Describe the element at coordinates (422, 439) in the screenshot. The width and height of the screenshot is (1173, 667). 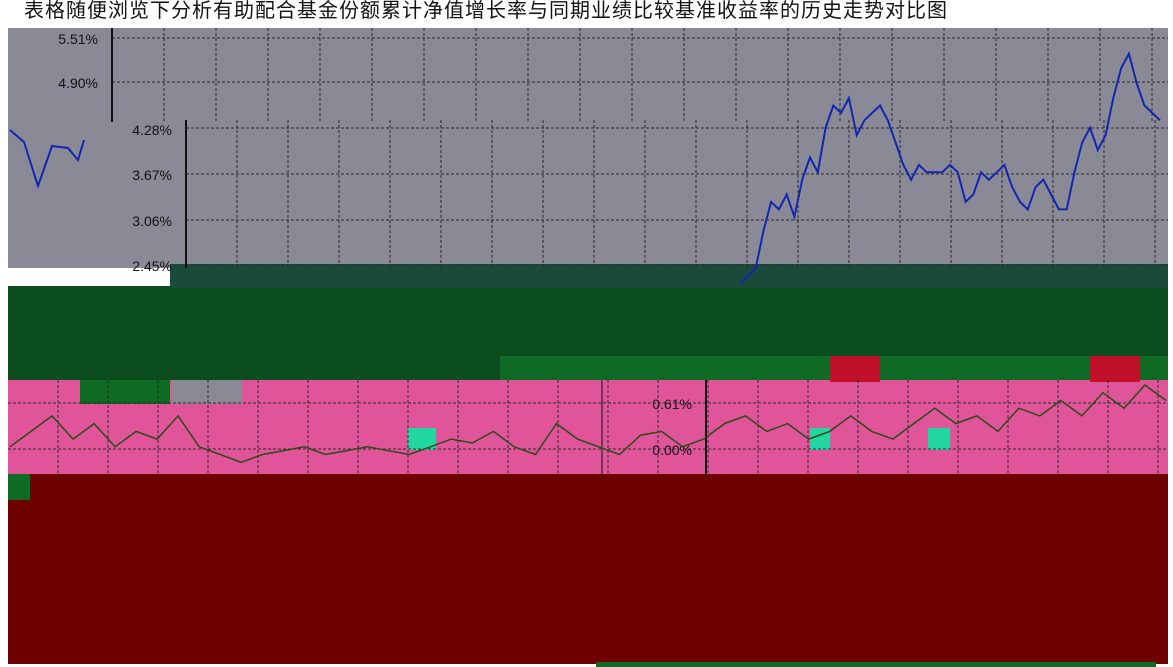
I see `cyan-block` at that location.